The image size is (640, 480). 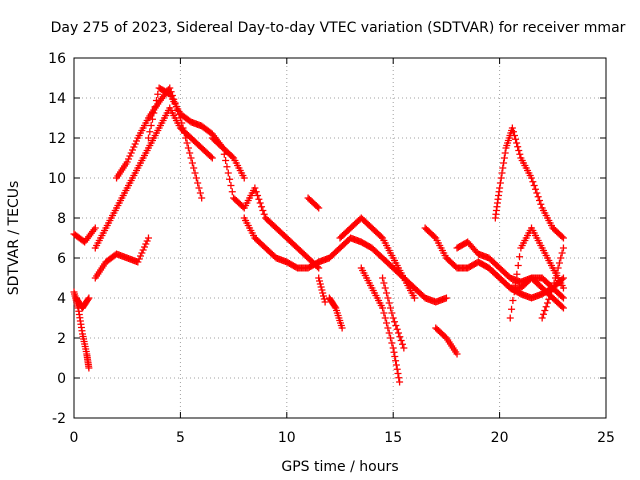 What do you see at coordinates (500, 438) in the screenshot?
I see `x-tick-label: 20` at bounding box center [500, 438].